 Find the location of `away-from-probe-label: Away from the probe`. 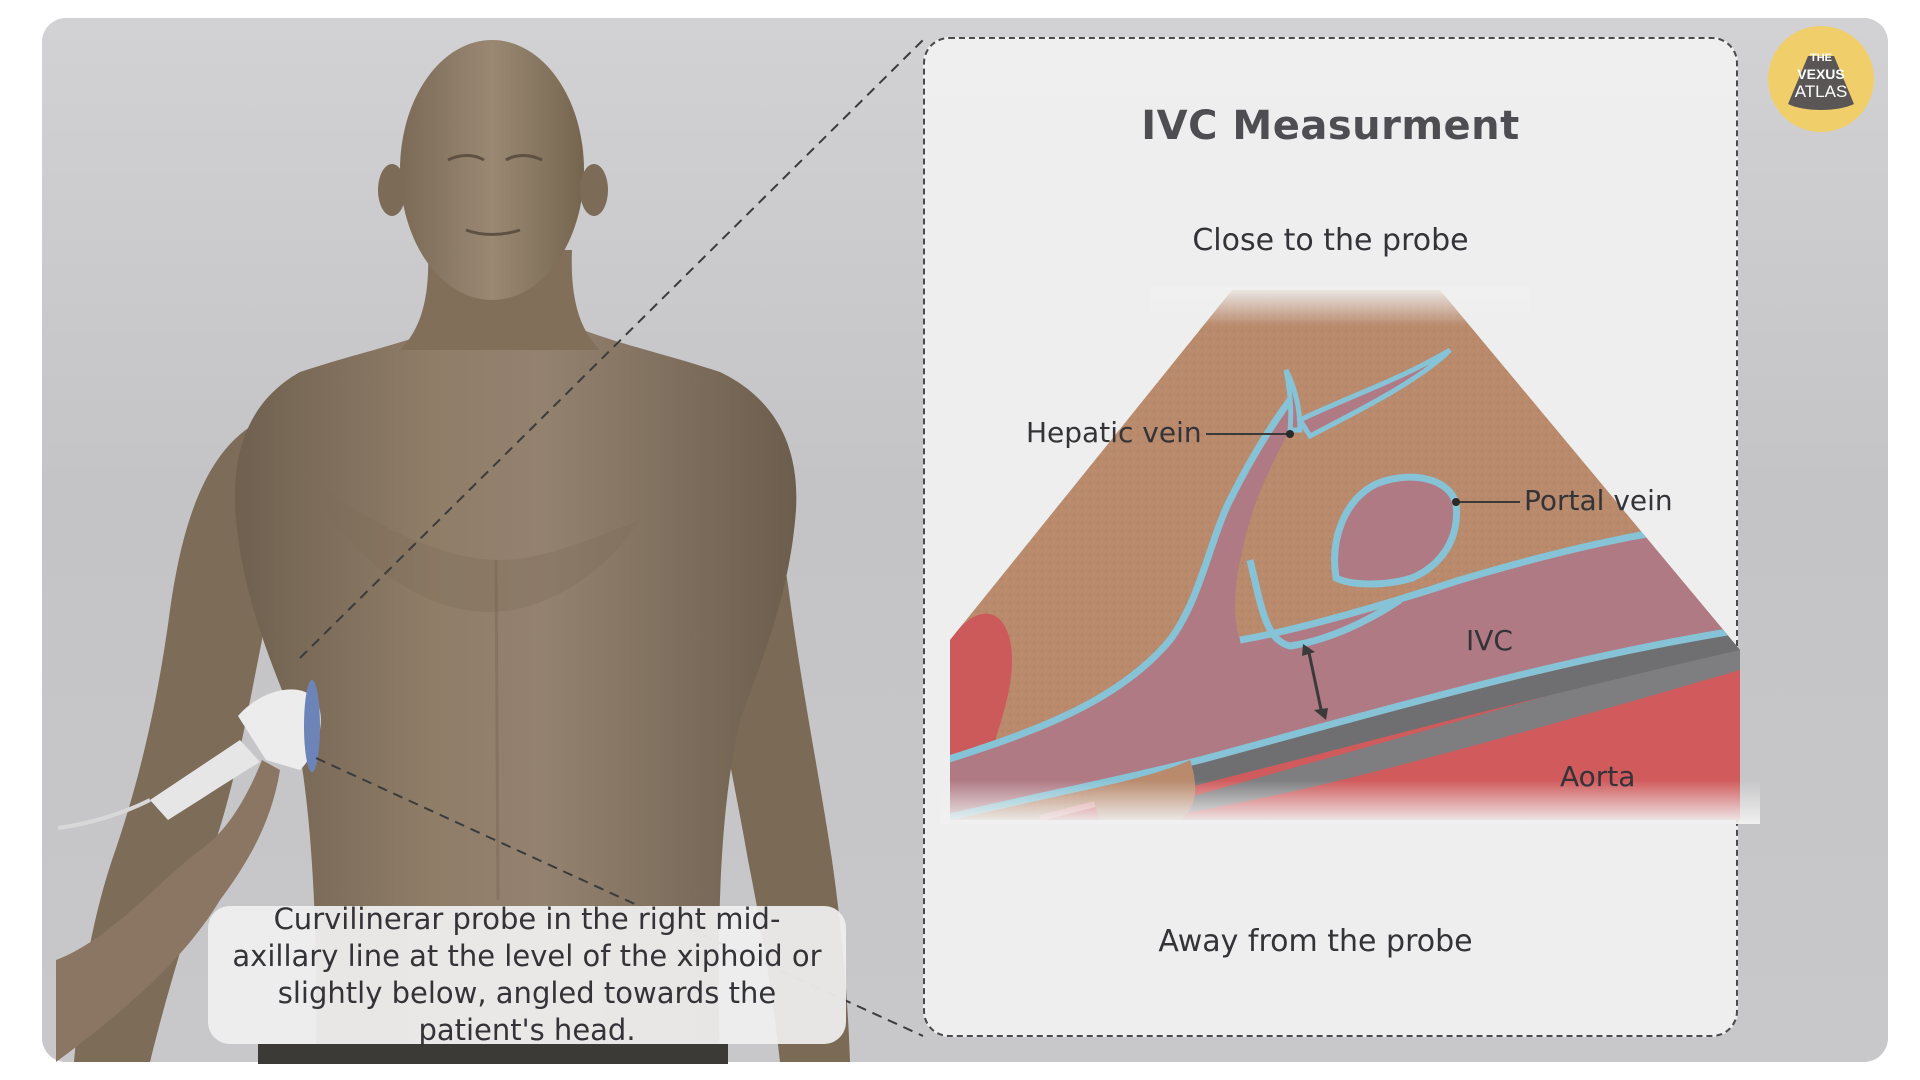

away-from-probe-label: Away from the probe is located at coordinates (1315, 941).